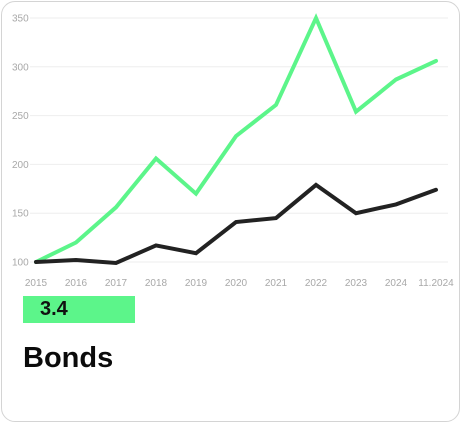 This screenshot has width=463, height=425. What do you see at coordinates (20, 214) in the screenshot?
I see `y-tick-label: 150` at bounding box center [20, 214].